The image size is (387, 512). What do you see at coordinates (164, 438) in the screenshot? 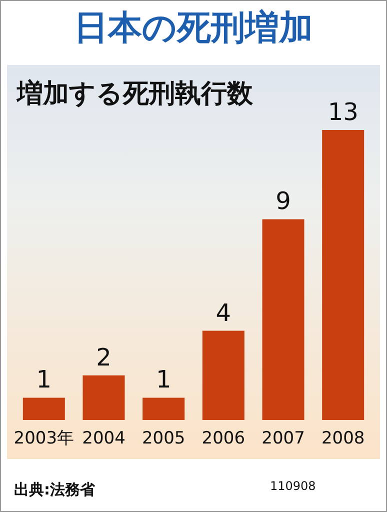
I see `x-tick-label: 2005` at bounding box center [164, 438].